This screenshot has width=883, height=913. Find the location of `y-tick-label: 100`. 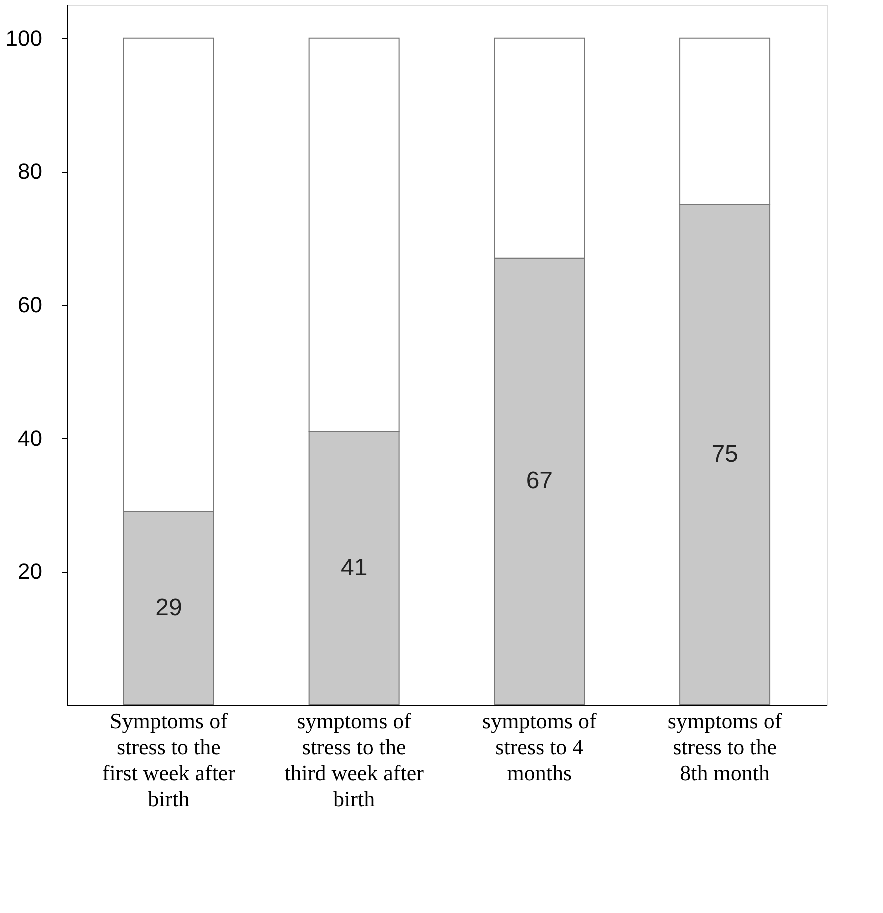

y-tick-label: 100 is located at coordinates (24, 38).